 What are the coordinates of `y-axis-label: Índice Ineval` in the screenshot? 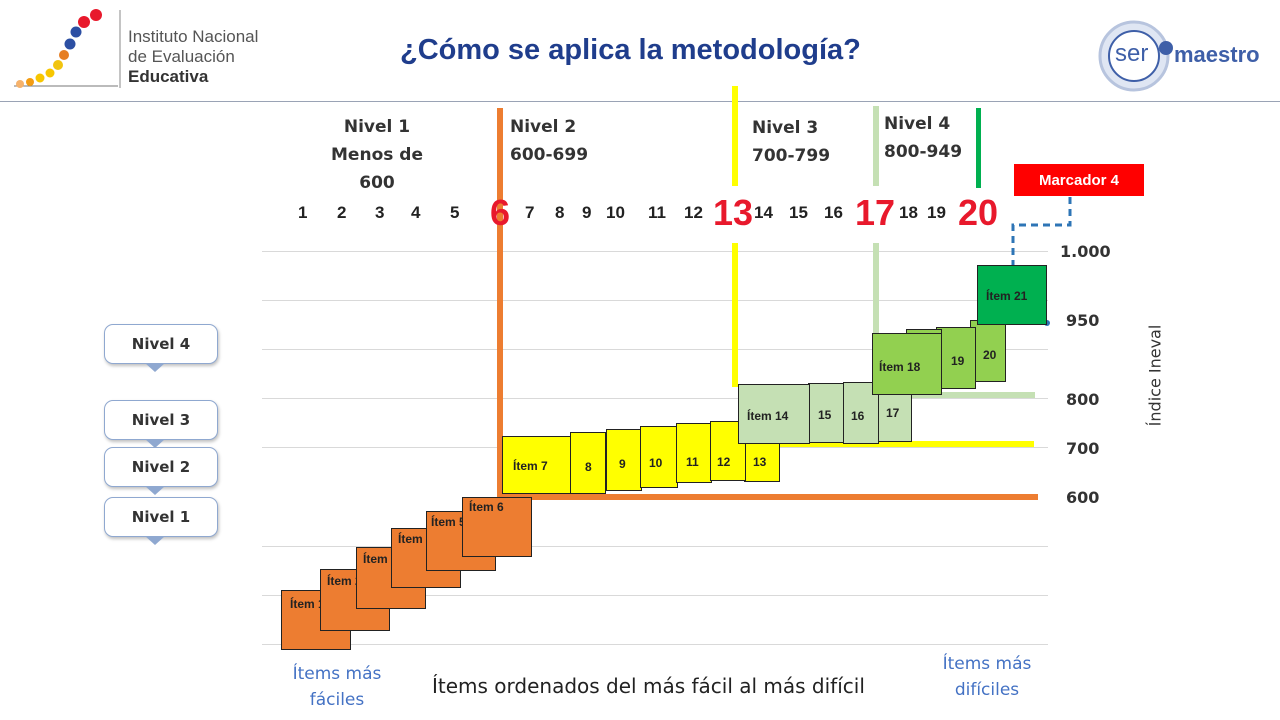 It's located at (1155, 375).